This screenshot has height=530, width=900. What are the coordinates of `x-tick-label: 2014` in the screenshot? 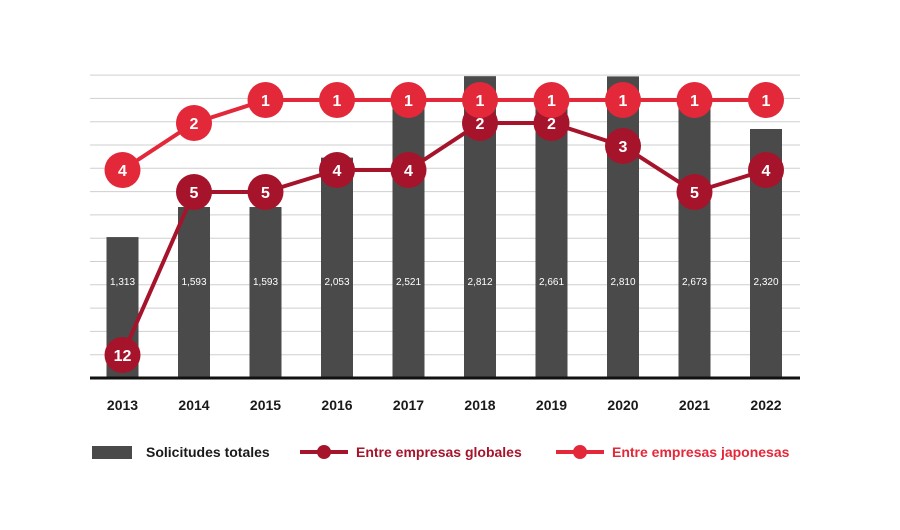 It's located at (193, 405).